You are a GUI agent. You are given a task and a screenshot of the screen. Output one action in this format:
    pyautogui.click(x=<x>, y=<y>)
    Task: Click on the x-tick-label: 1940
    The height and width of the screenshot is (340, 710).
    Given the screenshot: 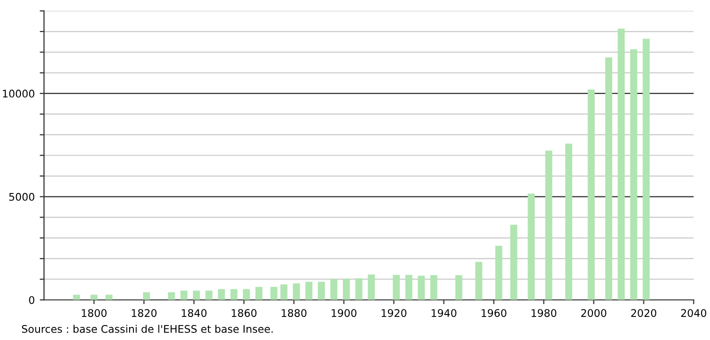 What is the action you would take?
    pyautogui.click(x=444, y=313)
    